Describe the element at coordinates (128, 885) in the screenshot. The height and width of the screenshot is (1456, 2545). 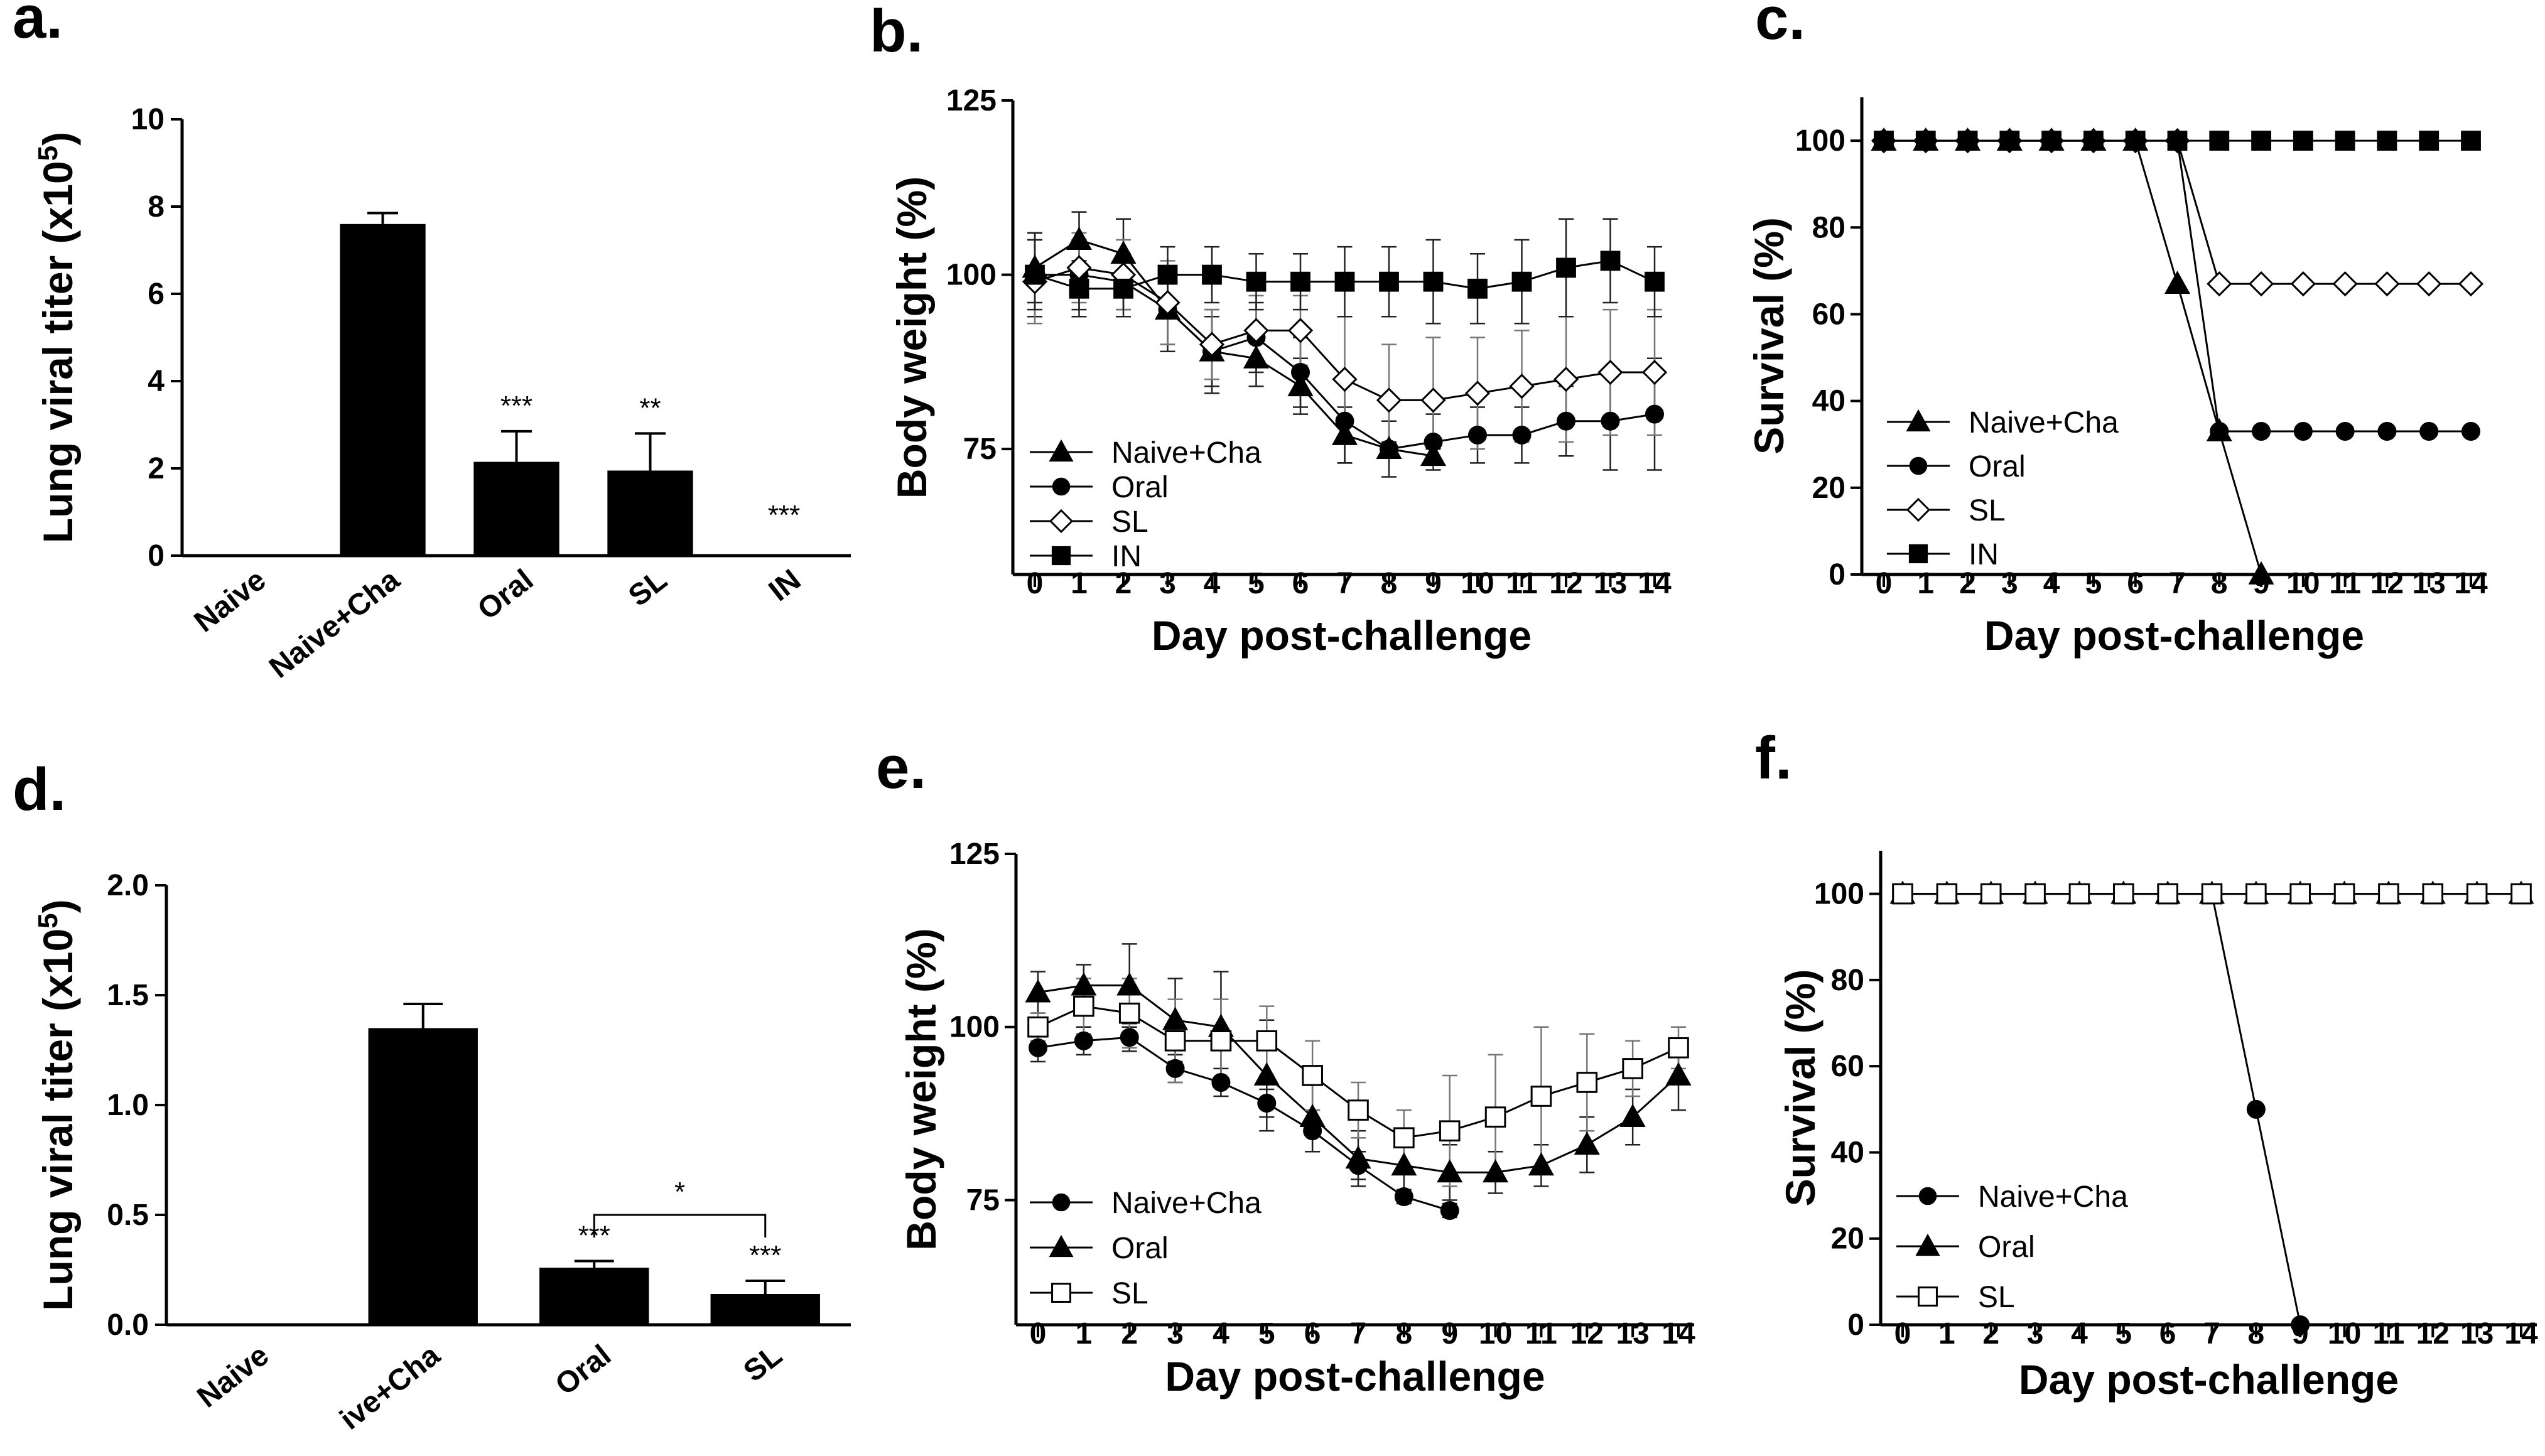
I see `panel-d-y-tick-label: 2.0` at that location.